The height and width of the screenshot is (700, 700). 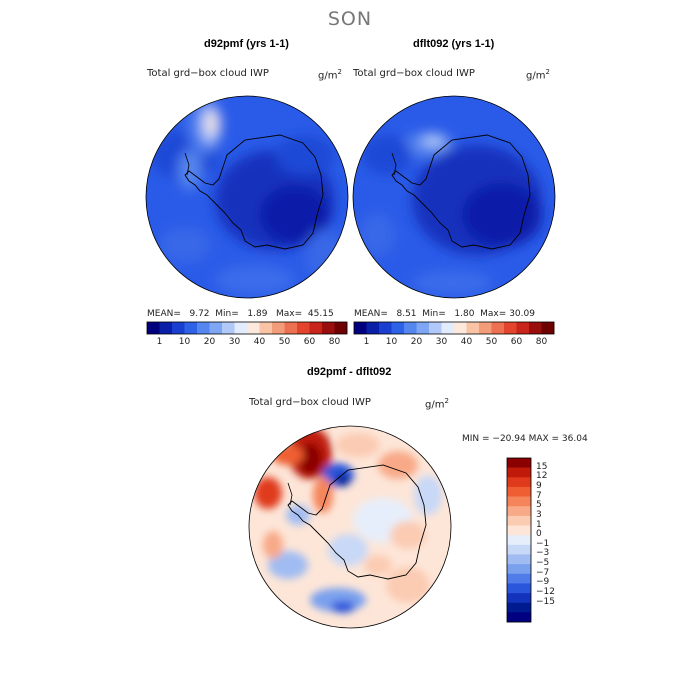 I want to click on difference-colorbar-tick-label: −1, so click(x=543, y=543).